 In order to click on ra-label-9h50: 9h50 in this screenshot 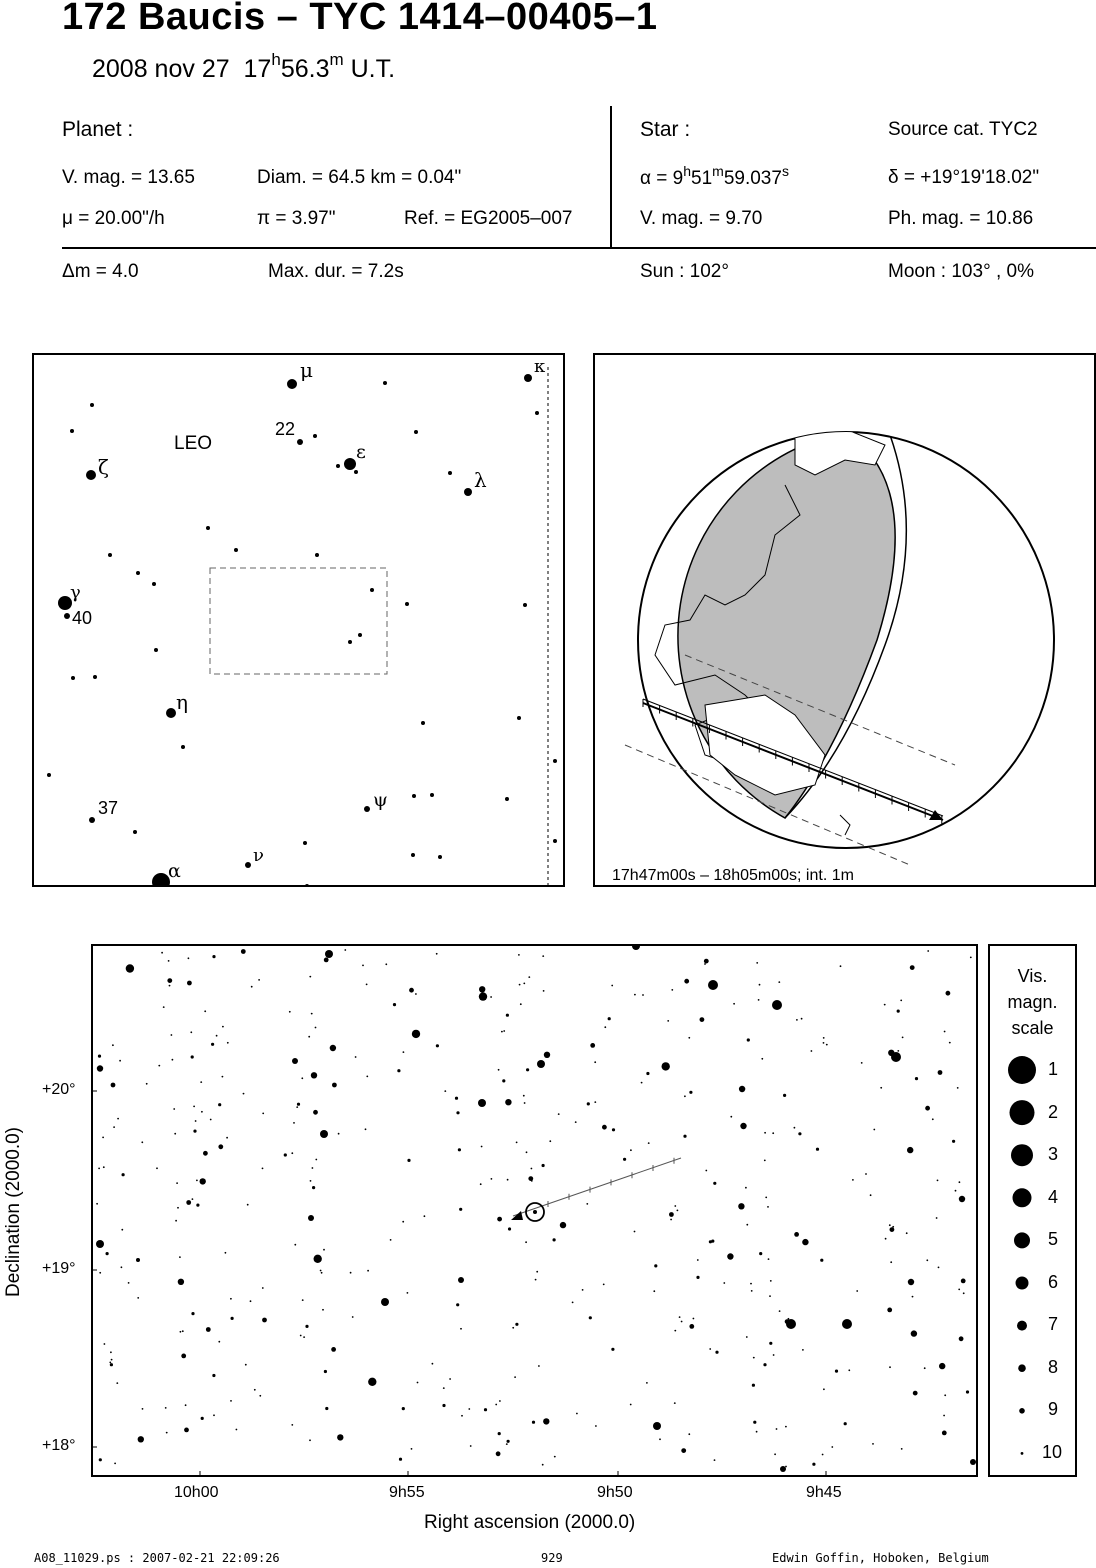, I will do `click(615, 1492)`.